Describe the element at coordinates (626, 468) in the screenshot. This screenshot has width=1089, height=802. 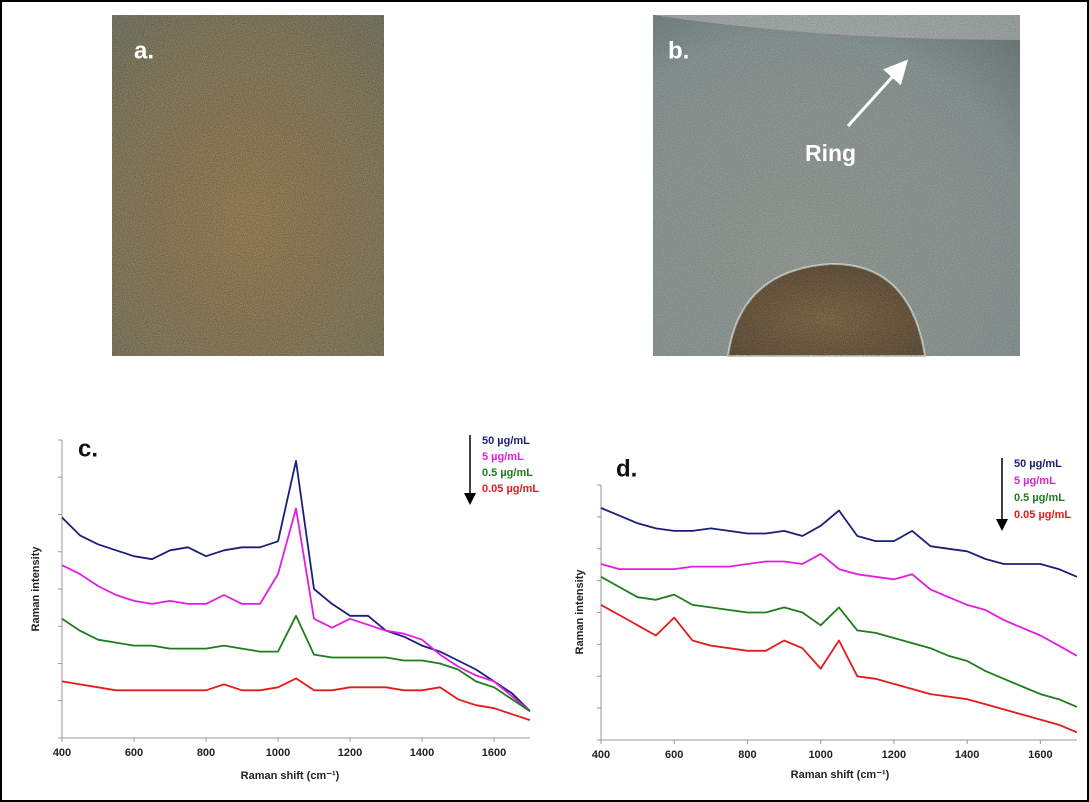
I see `panel-label: d.` at that location.